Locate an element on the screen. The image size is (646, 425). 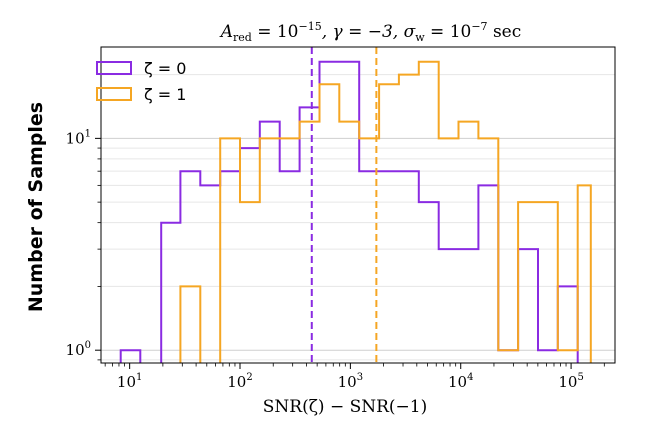
x-tick-exp: 5 is located at coordinates (580, 377).